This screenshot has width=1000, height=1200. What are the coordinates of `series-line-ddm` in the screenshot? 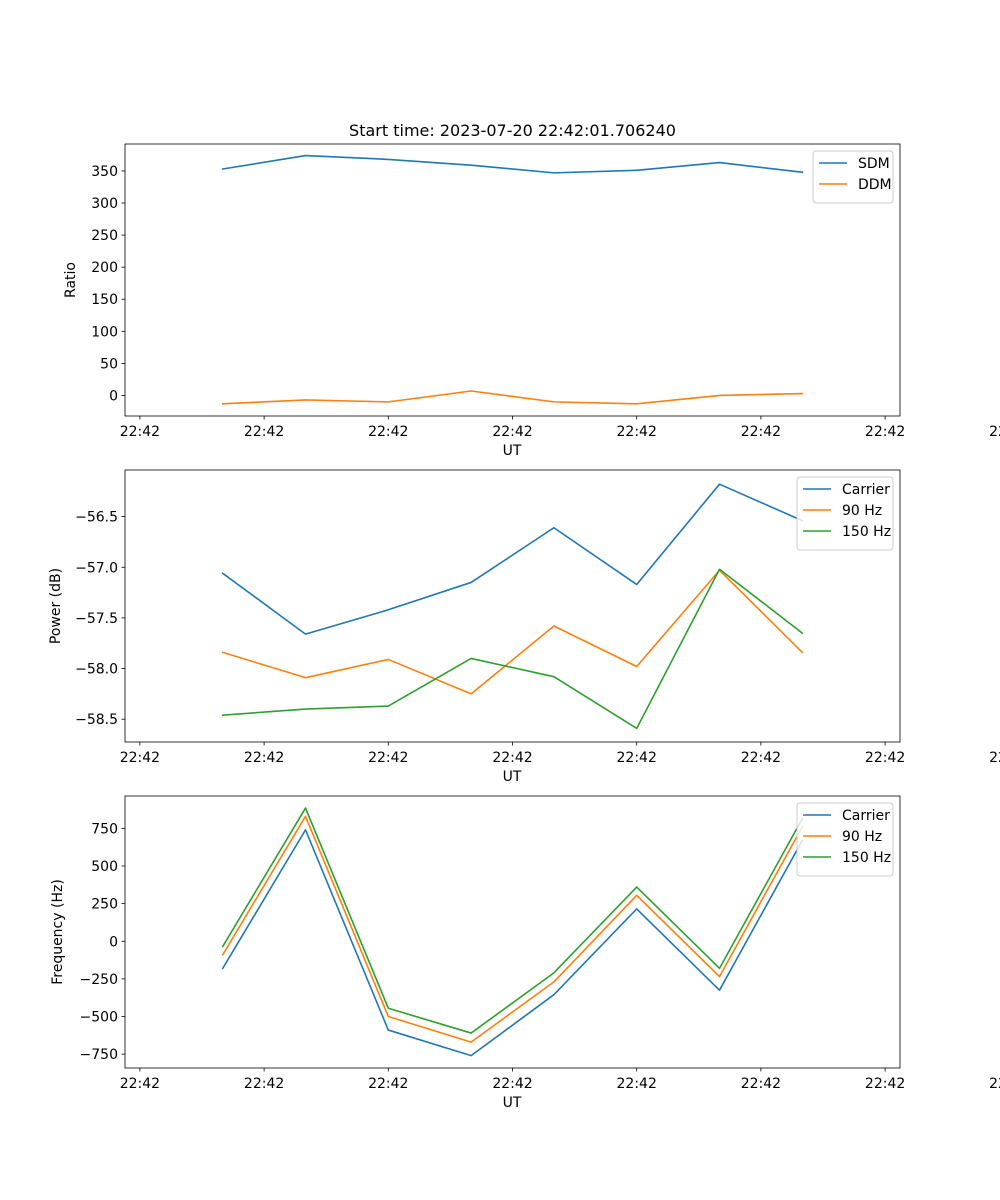 It's located at (512, 397).